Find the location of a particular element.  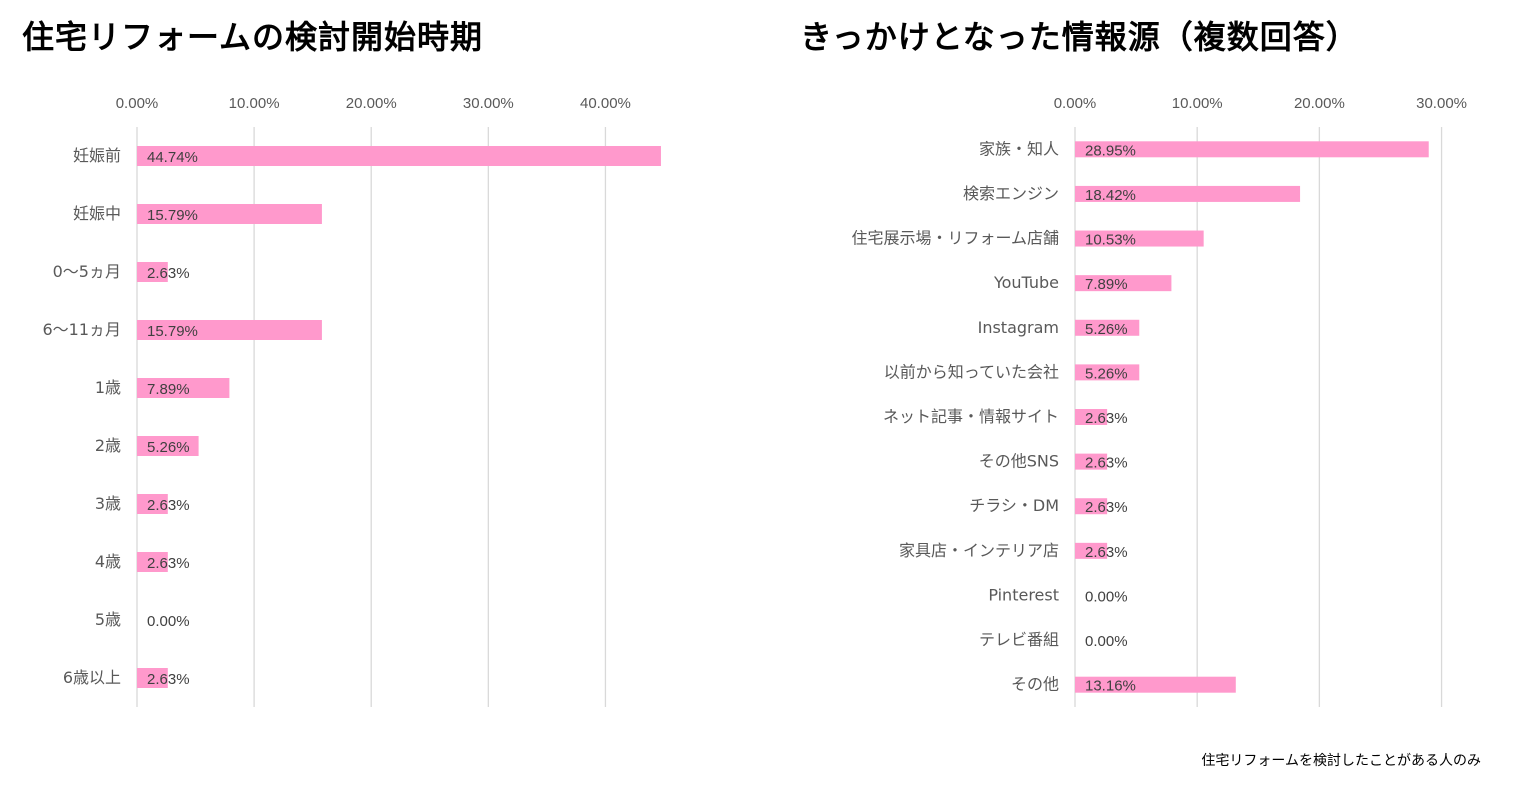

category-label: その他SNS is located at coordinates (1019, 461).